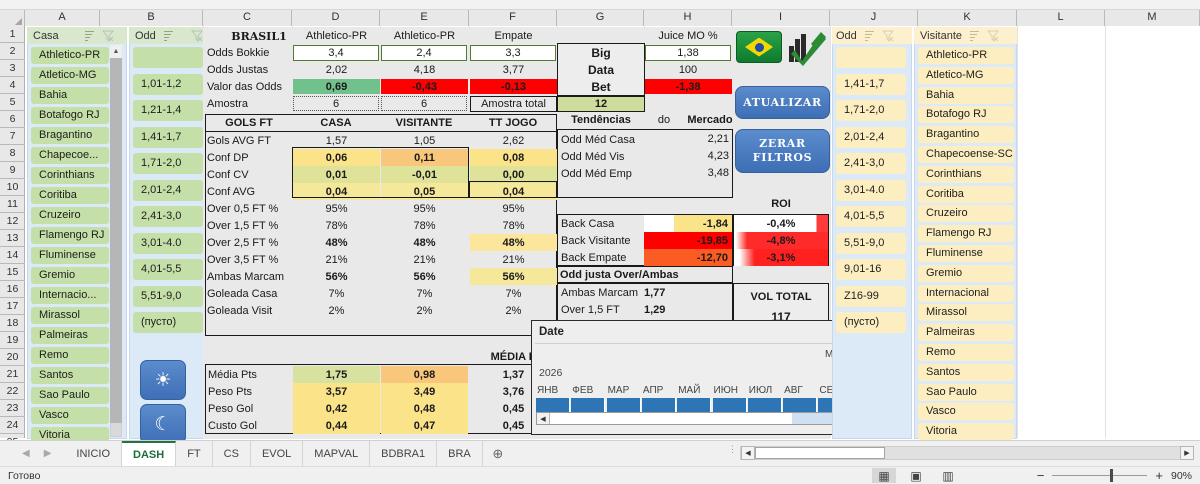 The height and width of the screenshot is (484, 1200). I want to click on sheet-tab-bra: BRA, so click(460, 453).